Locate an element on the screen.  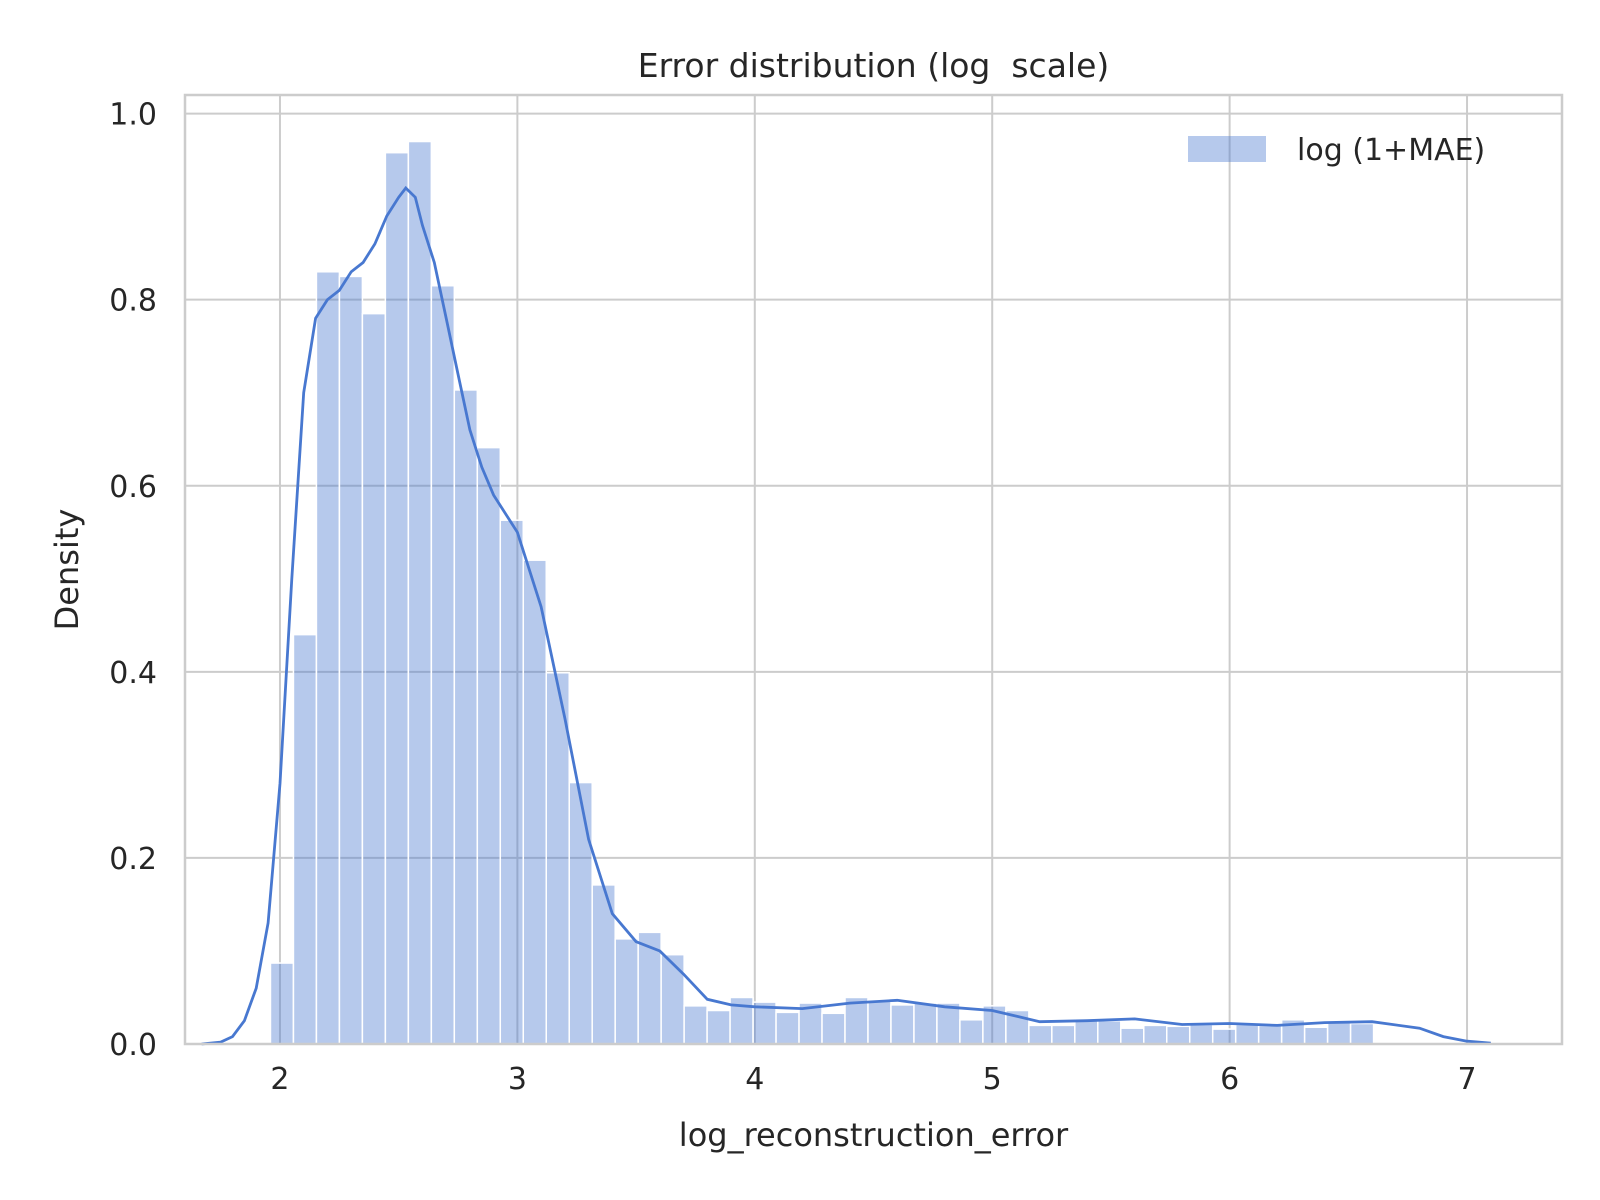
x-tick-label: 7 is located at coordinates (1466, 1079).